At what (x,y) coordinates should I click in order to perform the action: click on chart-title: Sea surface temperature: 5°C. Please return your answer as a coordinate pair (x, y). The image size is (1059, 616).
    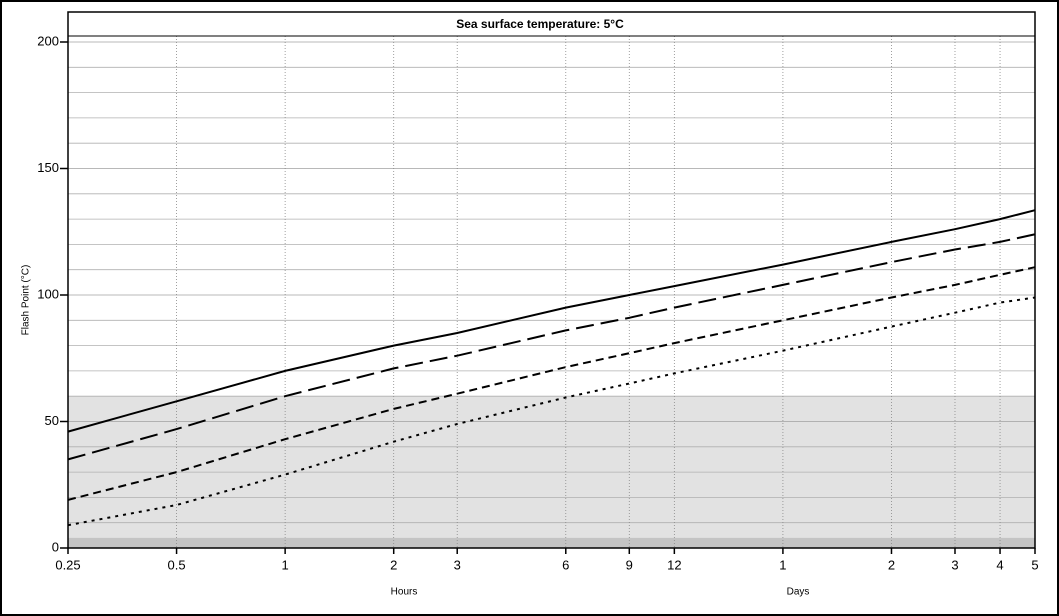
    Looking at the image, I should click on (540, 24).